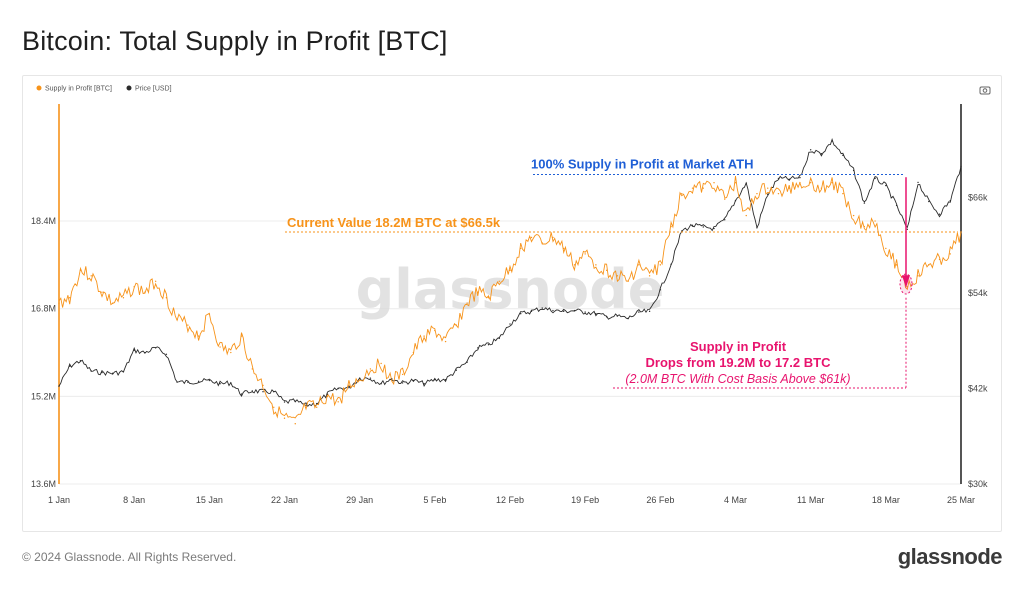 This screenshot has height=590, width=1024. I want to click on legend-supply-label: Supply in Profit [BTC], so click(78, 89).